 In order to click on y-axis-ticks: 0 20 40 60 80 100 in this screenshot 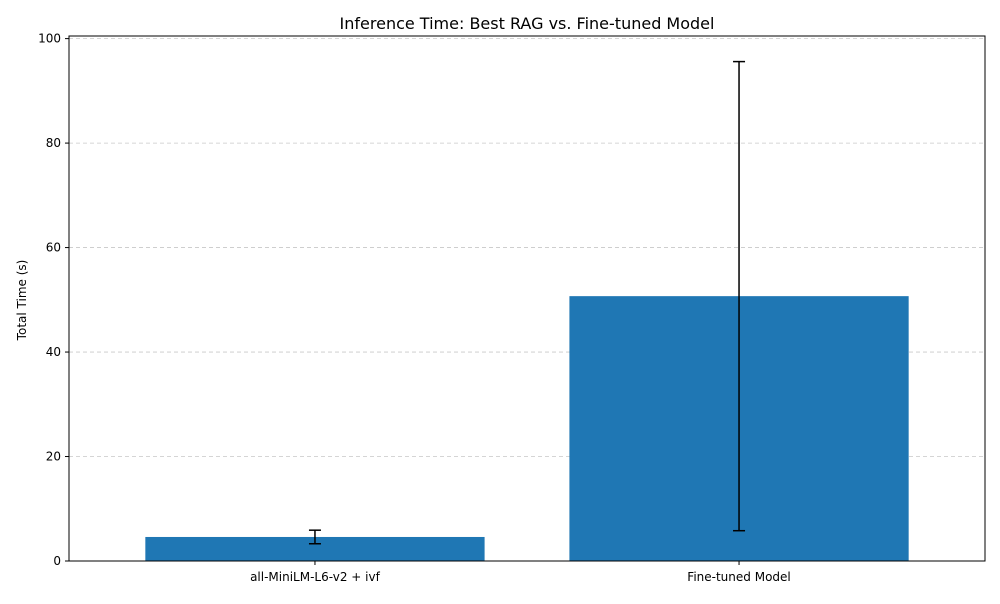, I will do `click(53, 300)`.